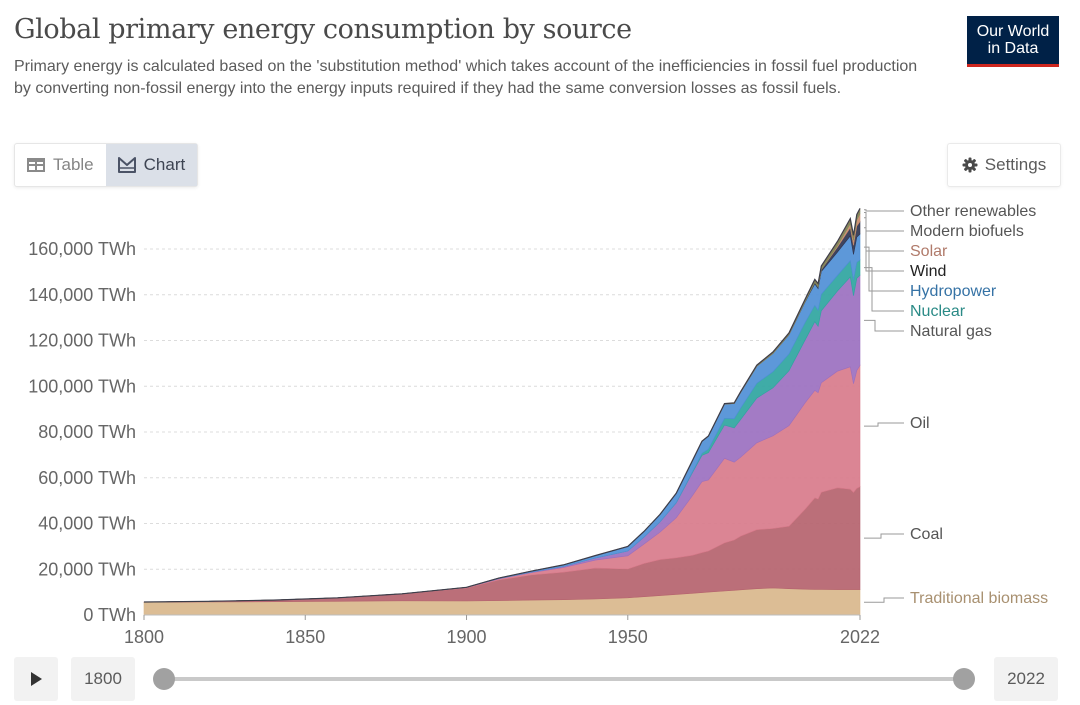  What do you see at coordinates (929, 251) in the screenshot?
I see `legend-label-solar: Solar` at bounding box center [929, 251].